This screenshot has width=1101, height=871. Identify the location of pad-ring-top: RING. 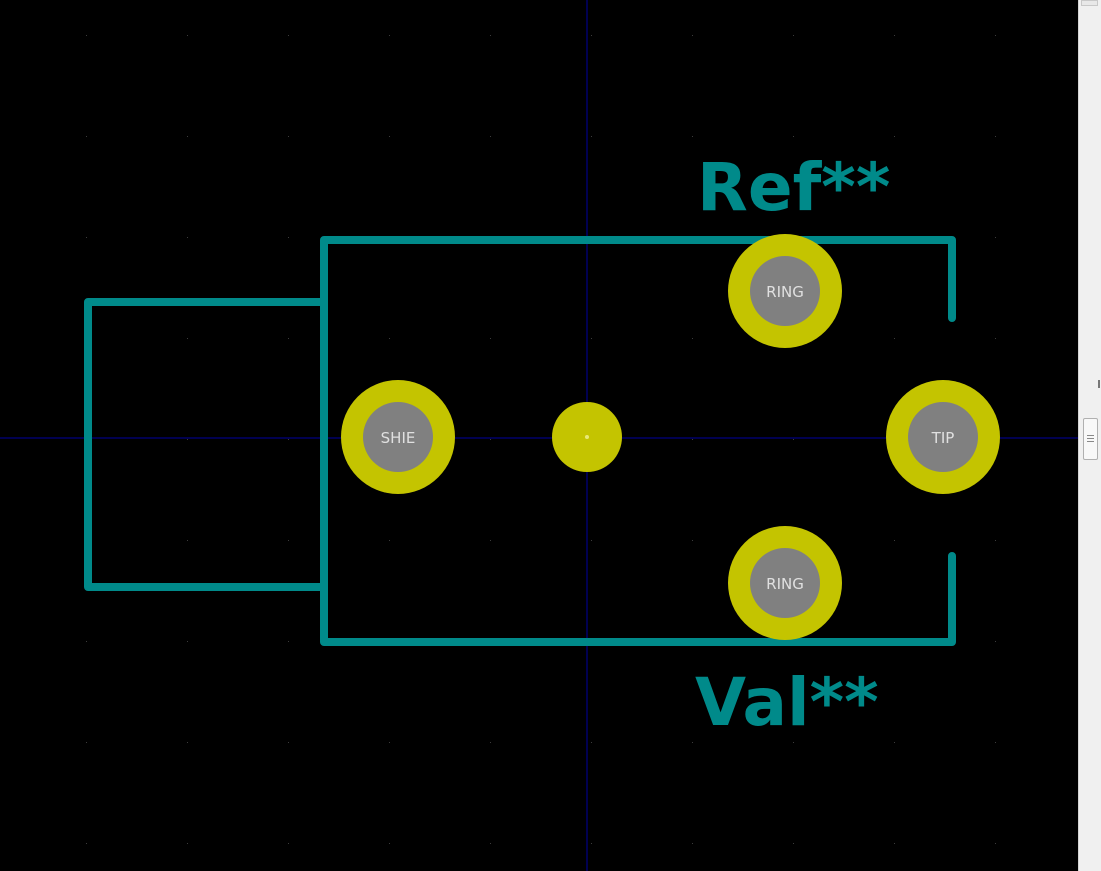
(785, 291).